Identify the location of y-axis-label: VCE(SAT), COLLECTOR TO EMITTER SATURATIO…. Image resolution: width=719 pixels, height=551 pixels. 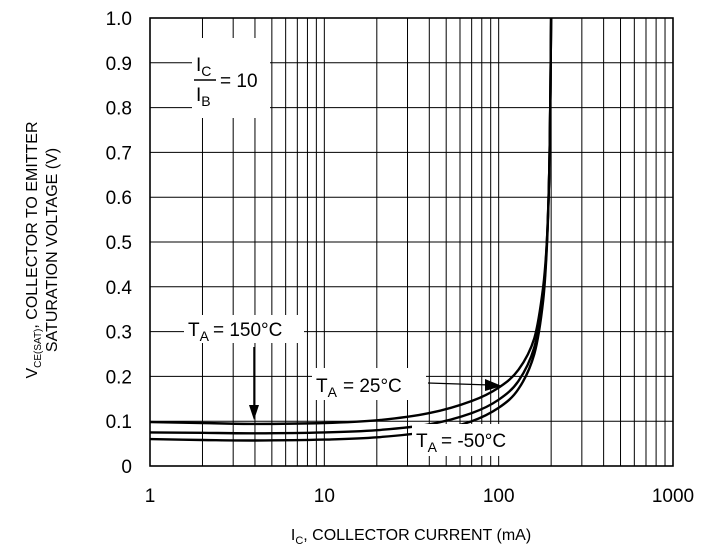
(42, 249).